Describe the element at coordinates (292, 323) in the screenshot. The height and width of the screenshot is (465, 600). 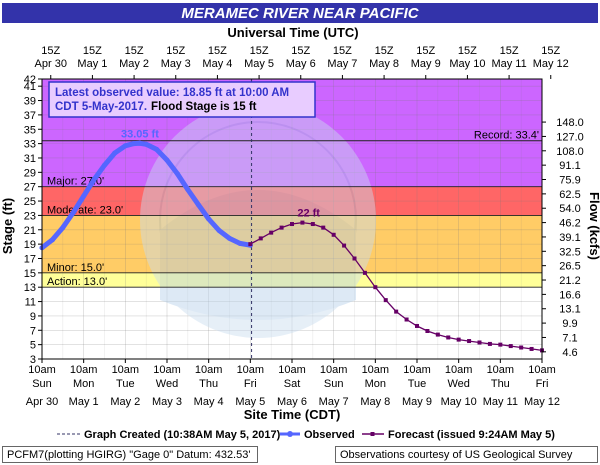
I see `action-zone` at that location.